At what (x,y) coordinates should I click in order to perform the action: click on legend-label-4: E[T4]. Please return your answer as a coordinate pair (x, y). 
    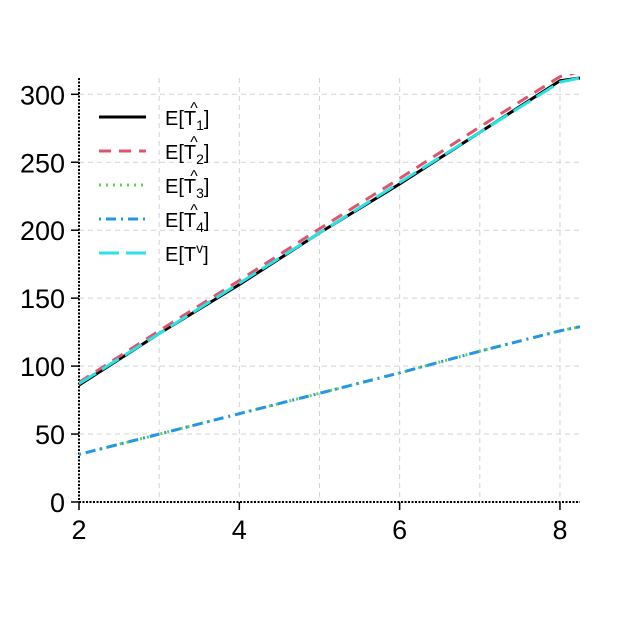
    Looking at the image, I should click on (187, 222).